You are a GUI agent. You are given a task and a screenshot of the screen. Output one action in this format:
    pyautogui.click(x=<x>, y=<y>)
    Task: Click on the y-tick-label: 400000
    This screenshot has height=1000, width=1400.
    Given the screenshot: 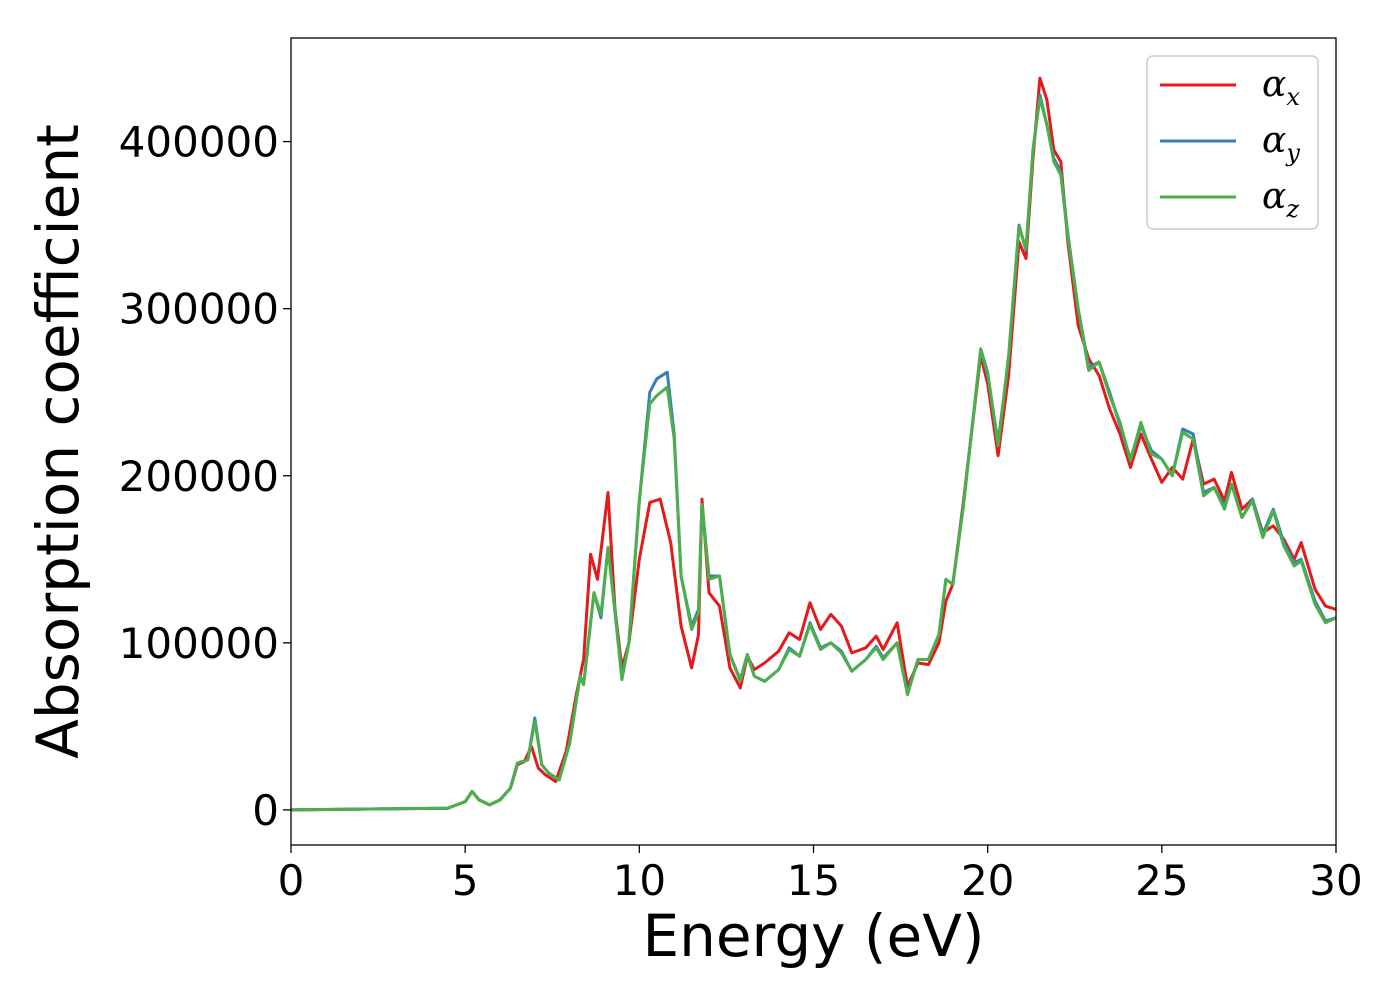 What is the action you would take?
    pyautogui.click(x=199, y=142)
    